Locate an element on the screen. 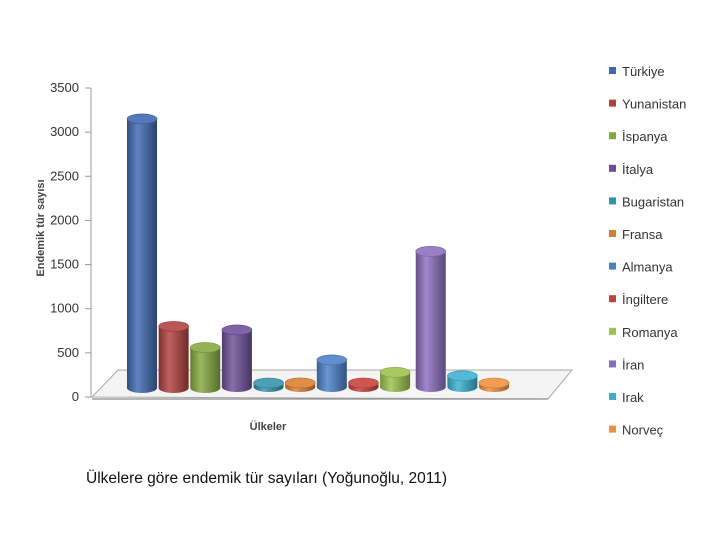 This screenshot has width=720, height=540. legend-label: Romanya is located at coordinates (650, 332).